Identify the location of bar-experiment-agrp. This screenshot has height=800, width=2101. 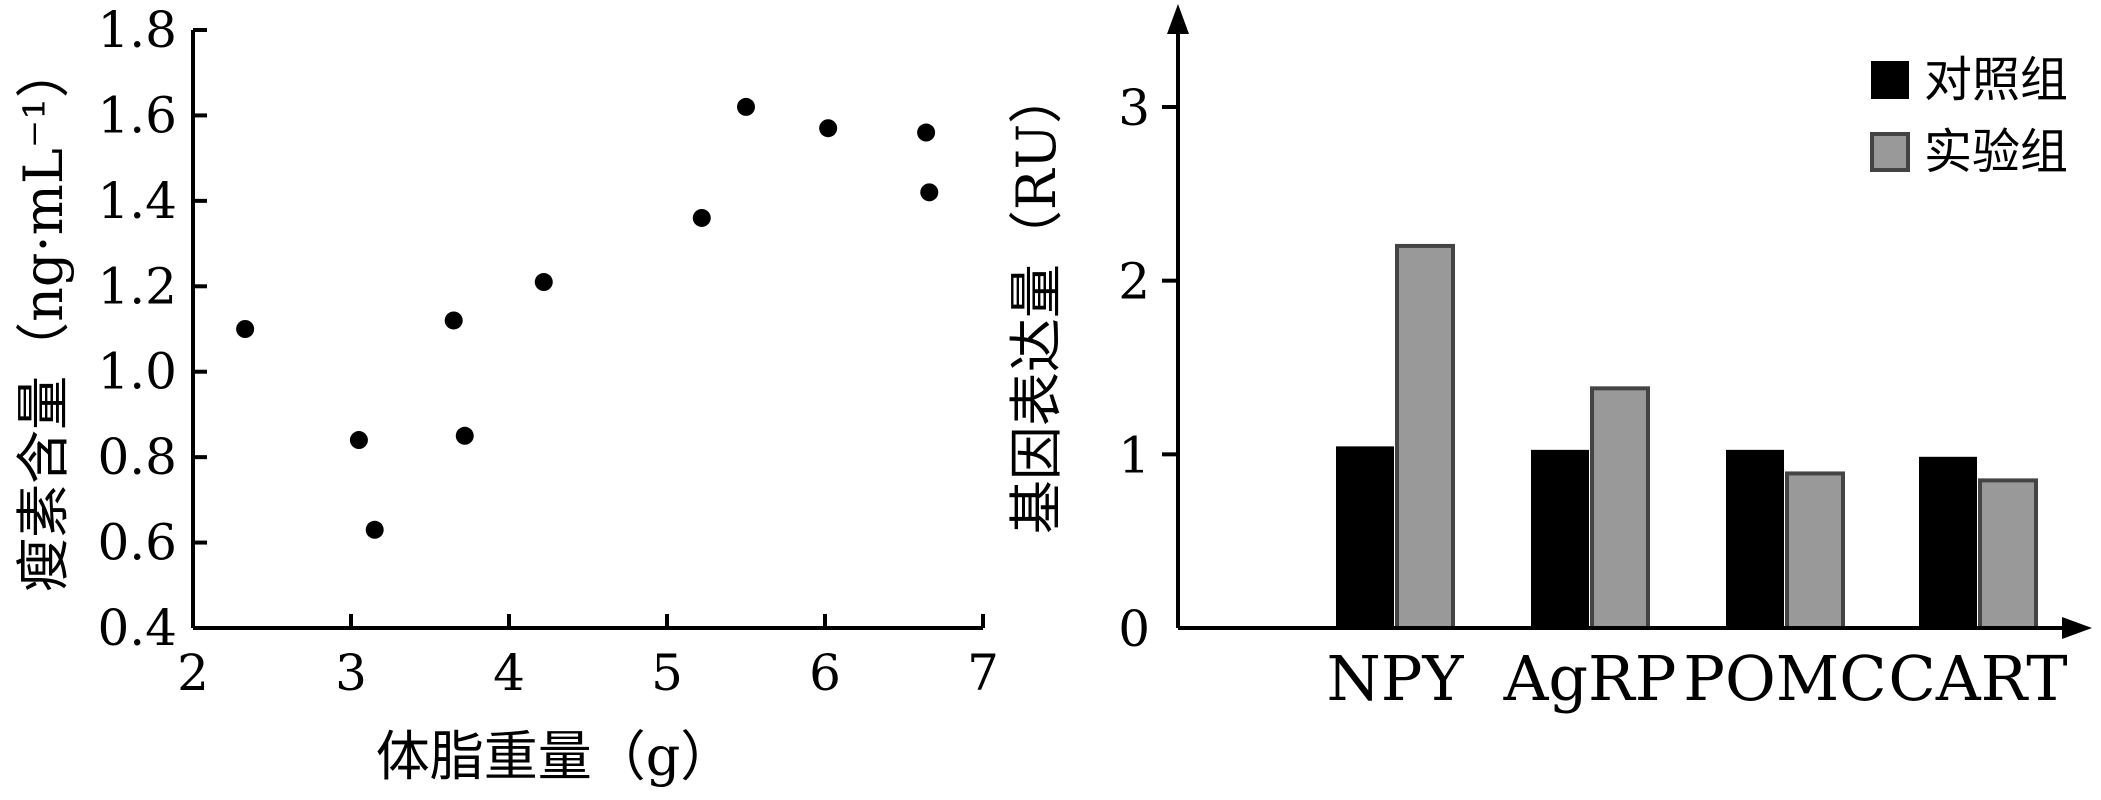
(1620, 508).